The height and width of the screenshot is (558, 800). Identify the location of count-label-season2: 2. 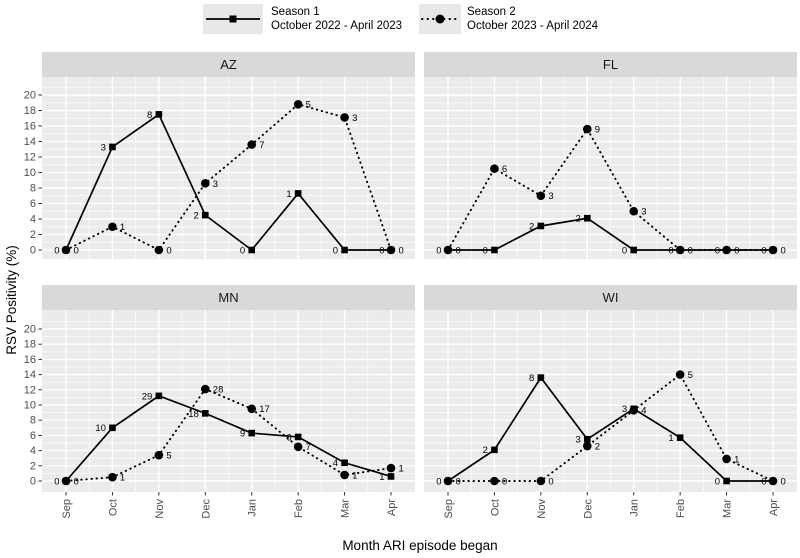
(597, 446).